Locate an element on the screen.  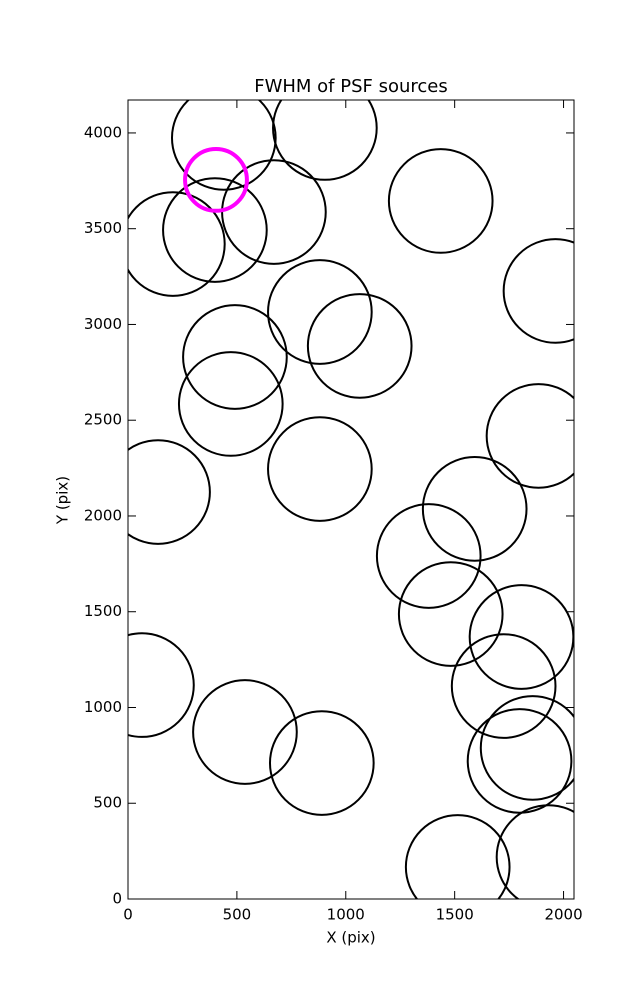
x-tick-label: 0 is located at coordinates (128, 915).